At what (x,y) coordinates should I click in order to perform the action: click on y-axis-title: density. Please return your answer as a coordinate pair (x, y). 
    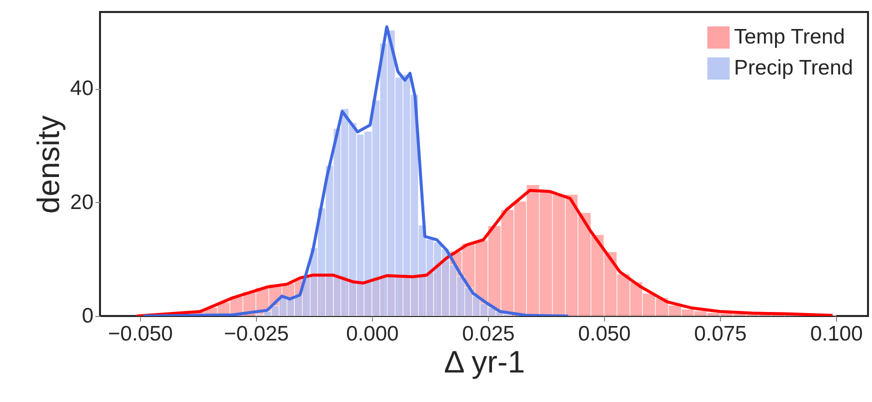
    Looking at the image, I should click on (48, 164).